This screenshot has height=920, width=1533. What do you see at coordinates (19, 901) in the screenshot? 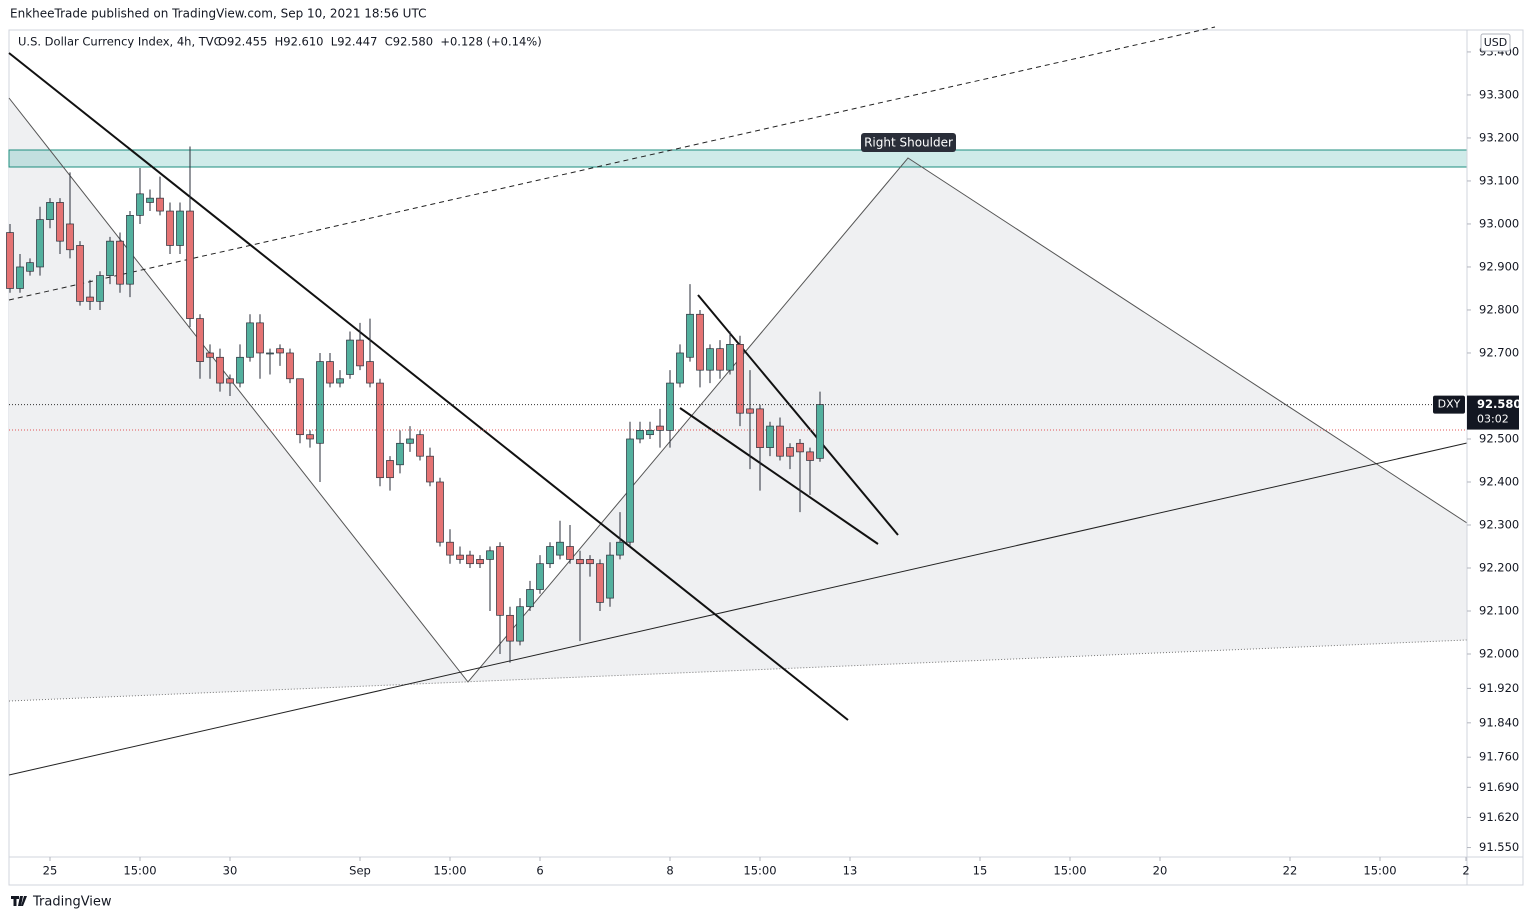
I see `logo-icon` at bounding box center [19, 901].